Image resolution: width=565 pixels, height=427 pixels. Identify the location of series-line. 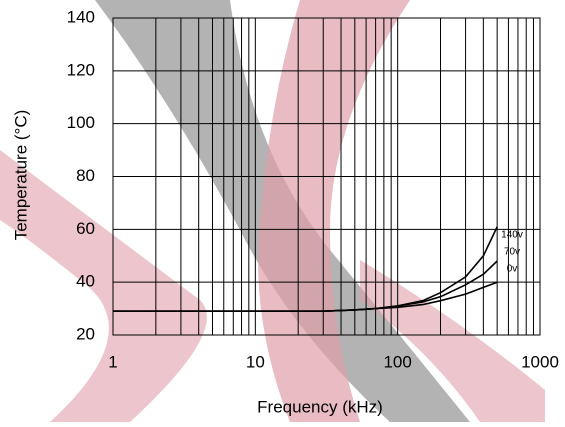
(305, 297).